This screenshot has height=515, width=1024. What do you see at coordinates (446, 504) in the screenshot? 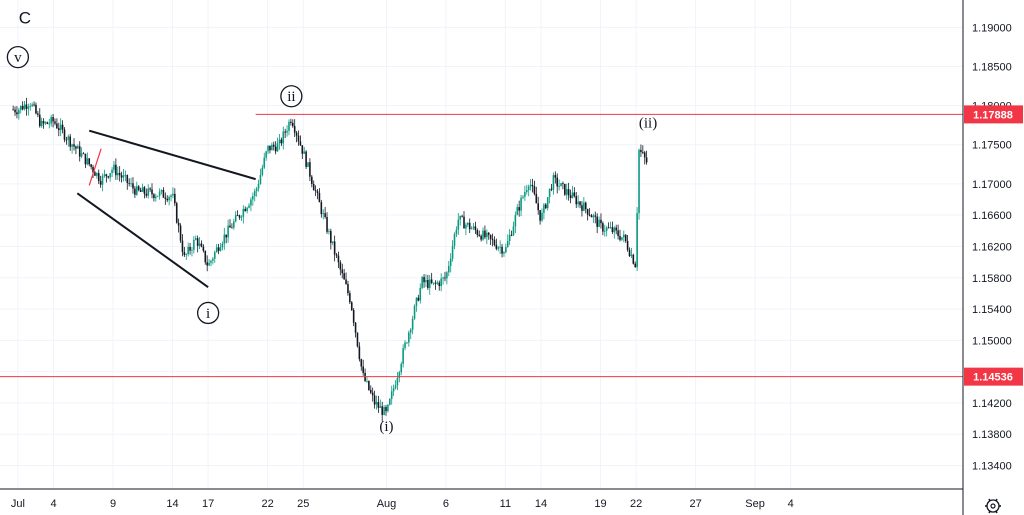
I see `x-tick-label: 6` at bounding box center [446, 504].